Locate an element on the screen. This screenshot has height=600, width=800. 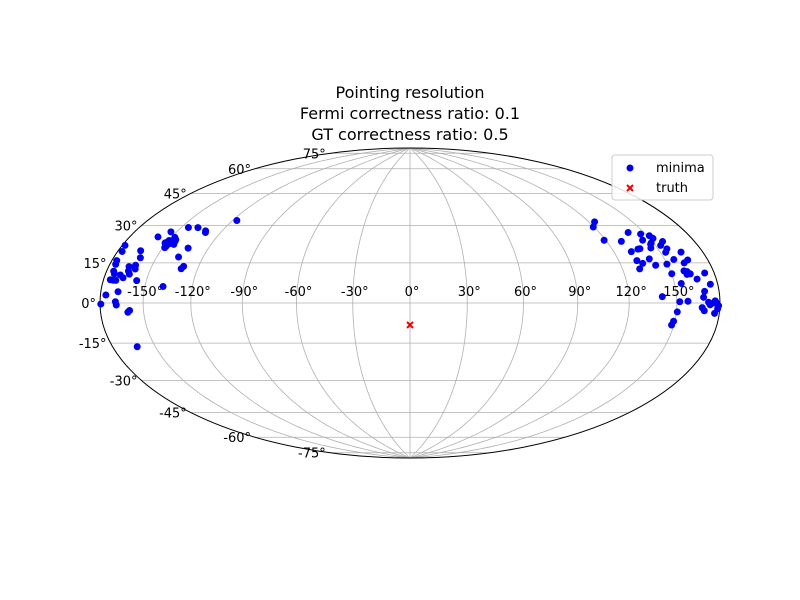
lat-tick-label: -75° is located at coordinates (312, 454).